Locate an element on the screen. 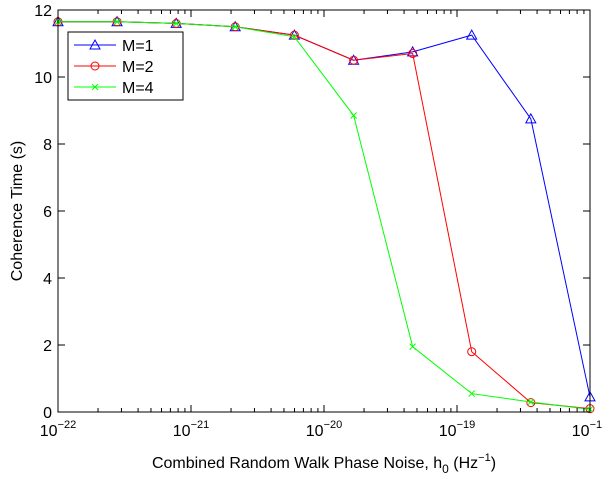 The image size is (602, 485). series-3-point-9-stroke-b is located at coordinates (531, 402).